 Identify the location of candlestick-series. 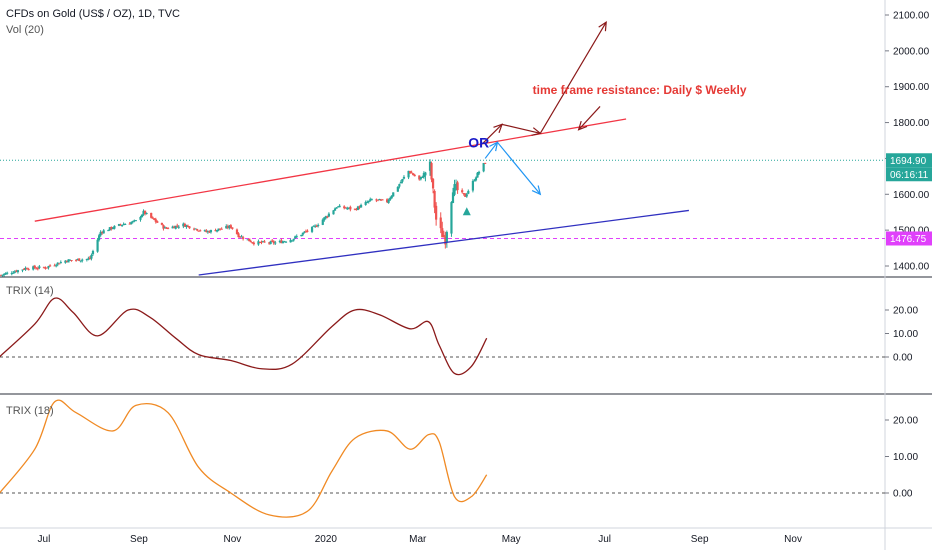
(243, 218).